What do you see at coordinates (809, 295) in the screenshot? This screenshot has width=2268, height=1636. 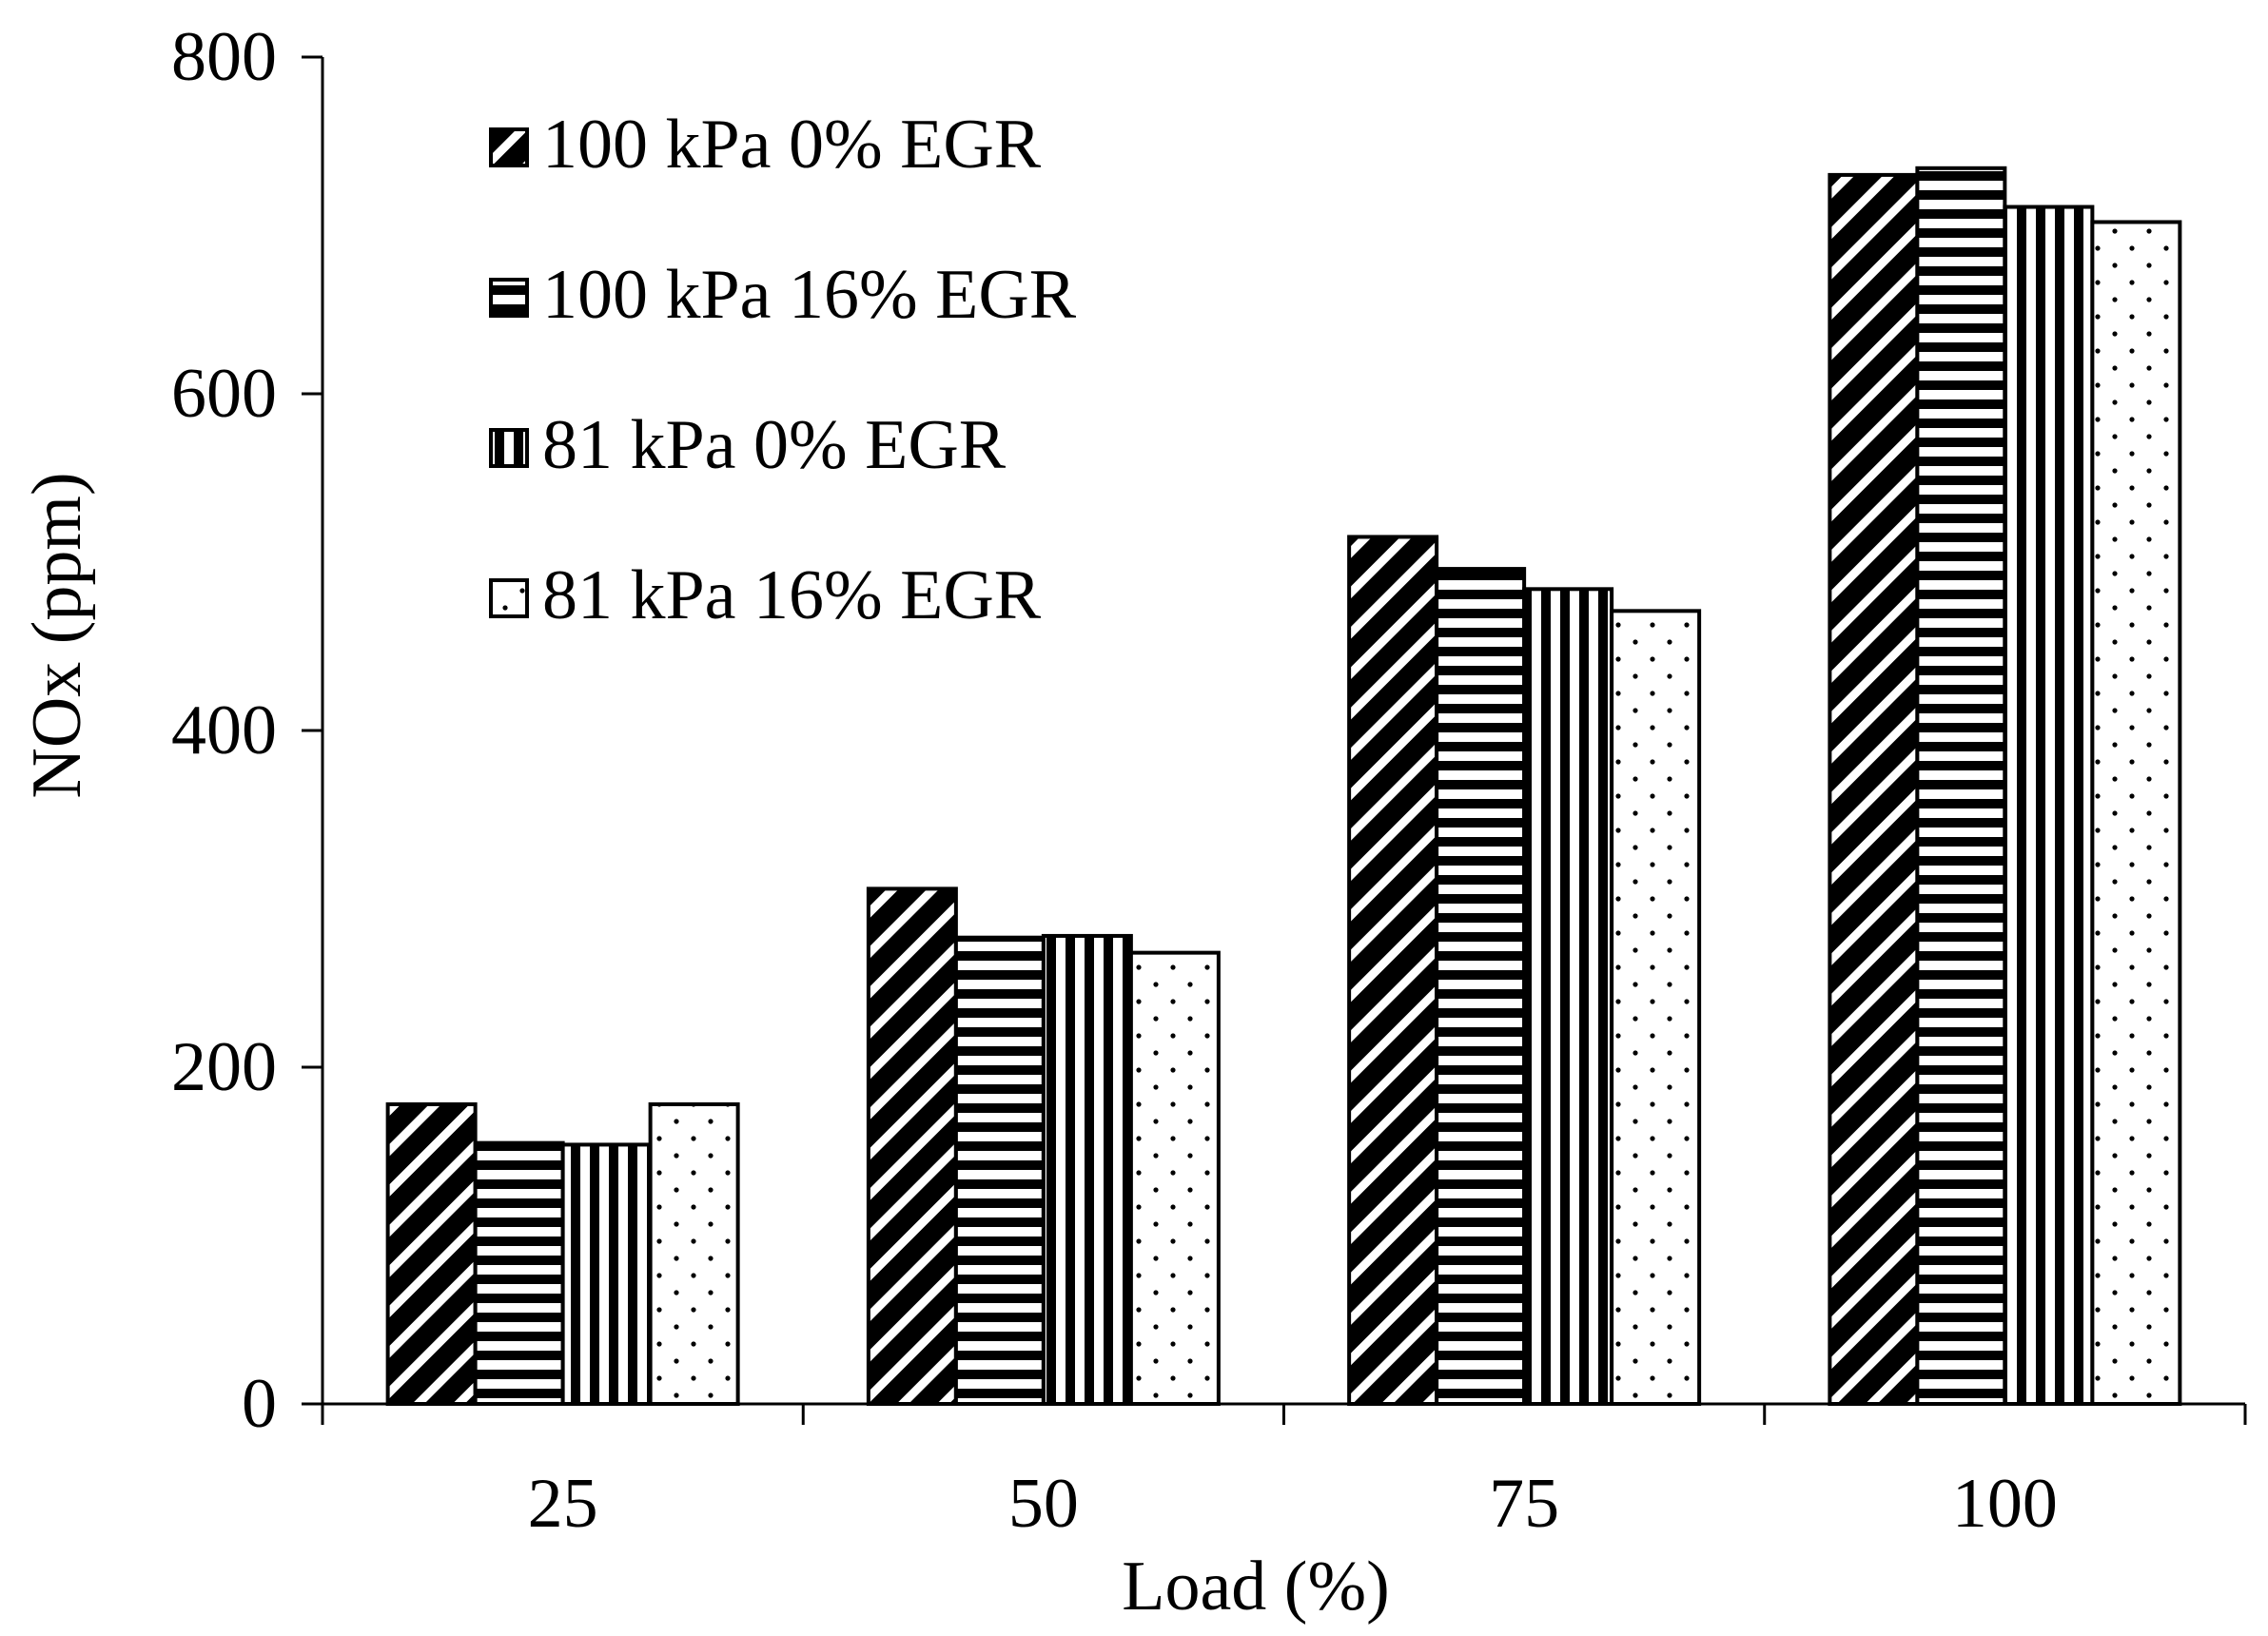 I see `legend-label: 100 kPa 16% EGR` at bounding box center [809, 295].